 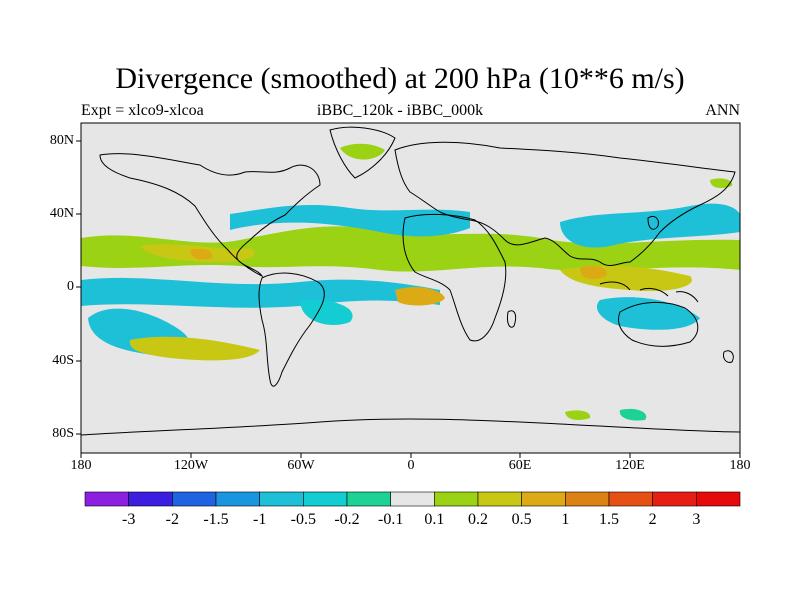 I want to click on coast-indonesia, so click(x=649, y=292).